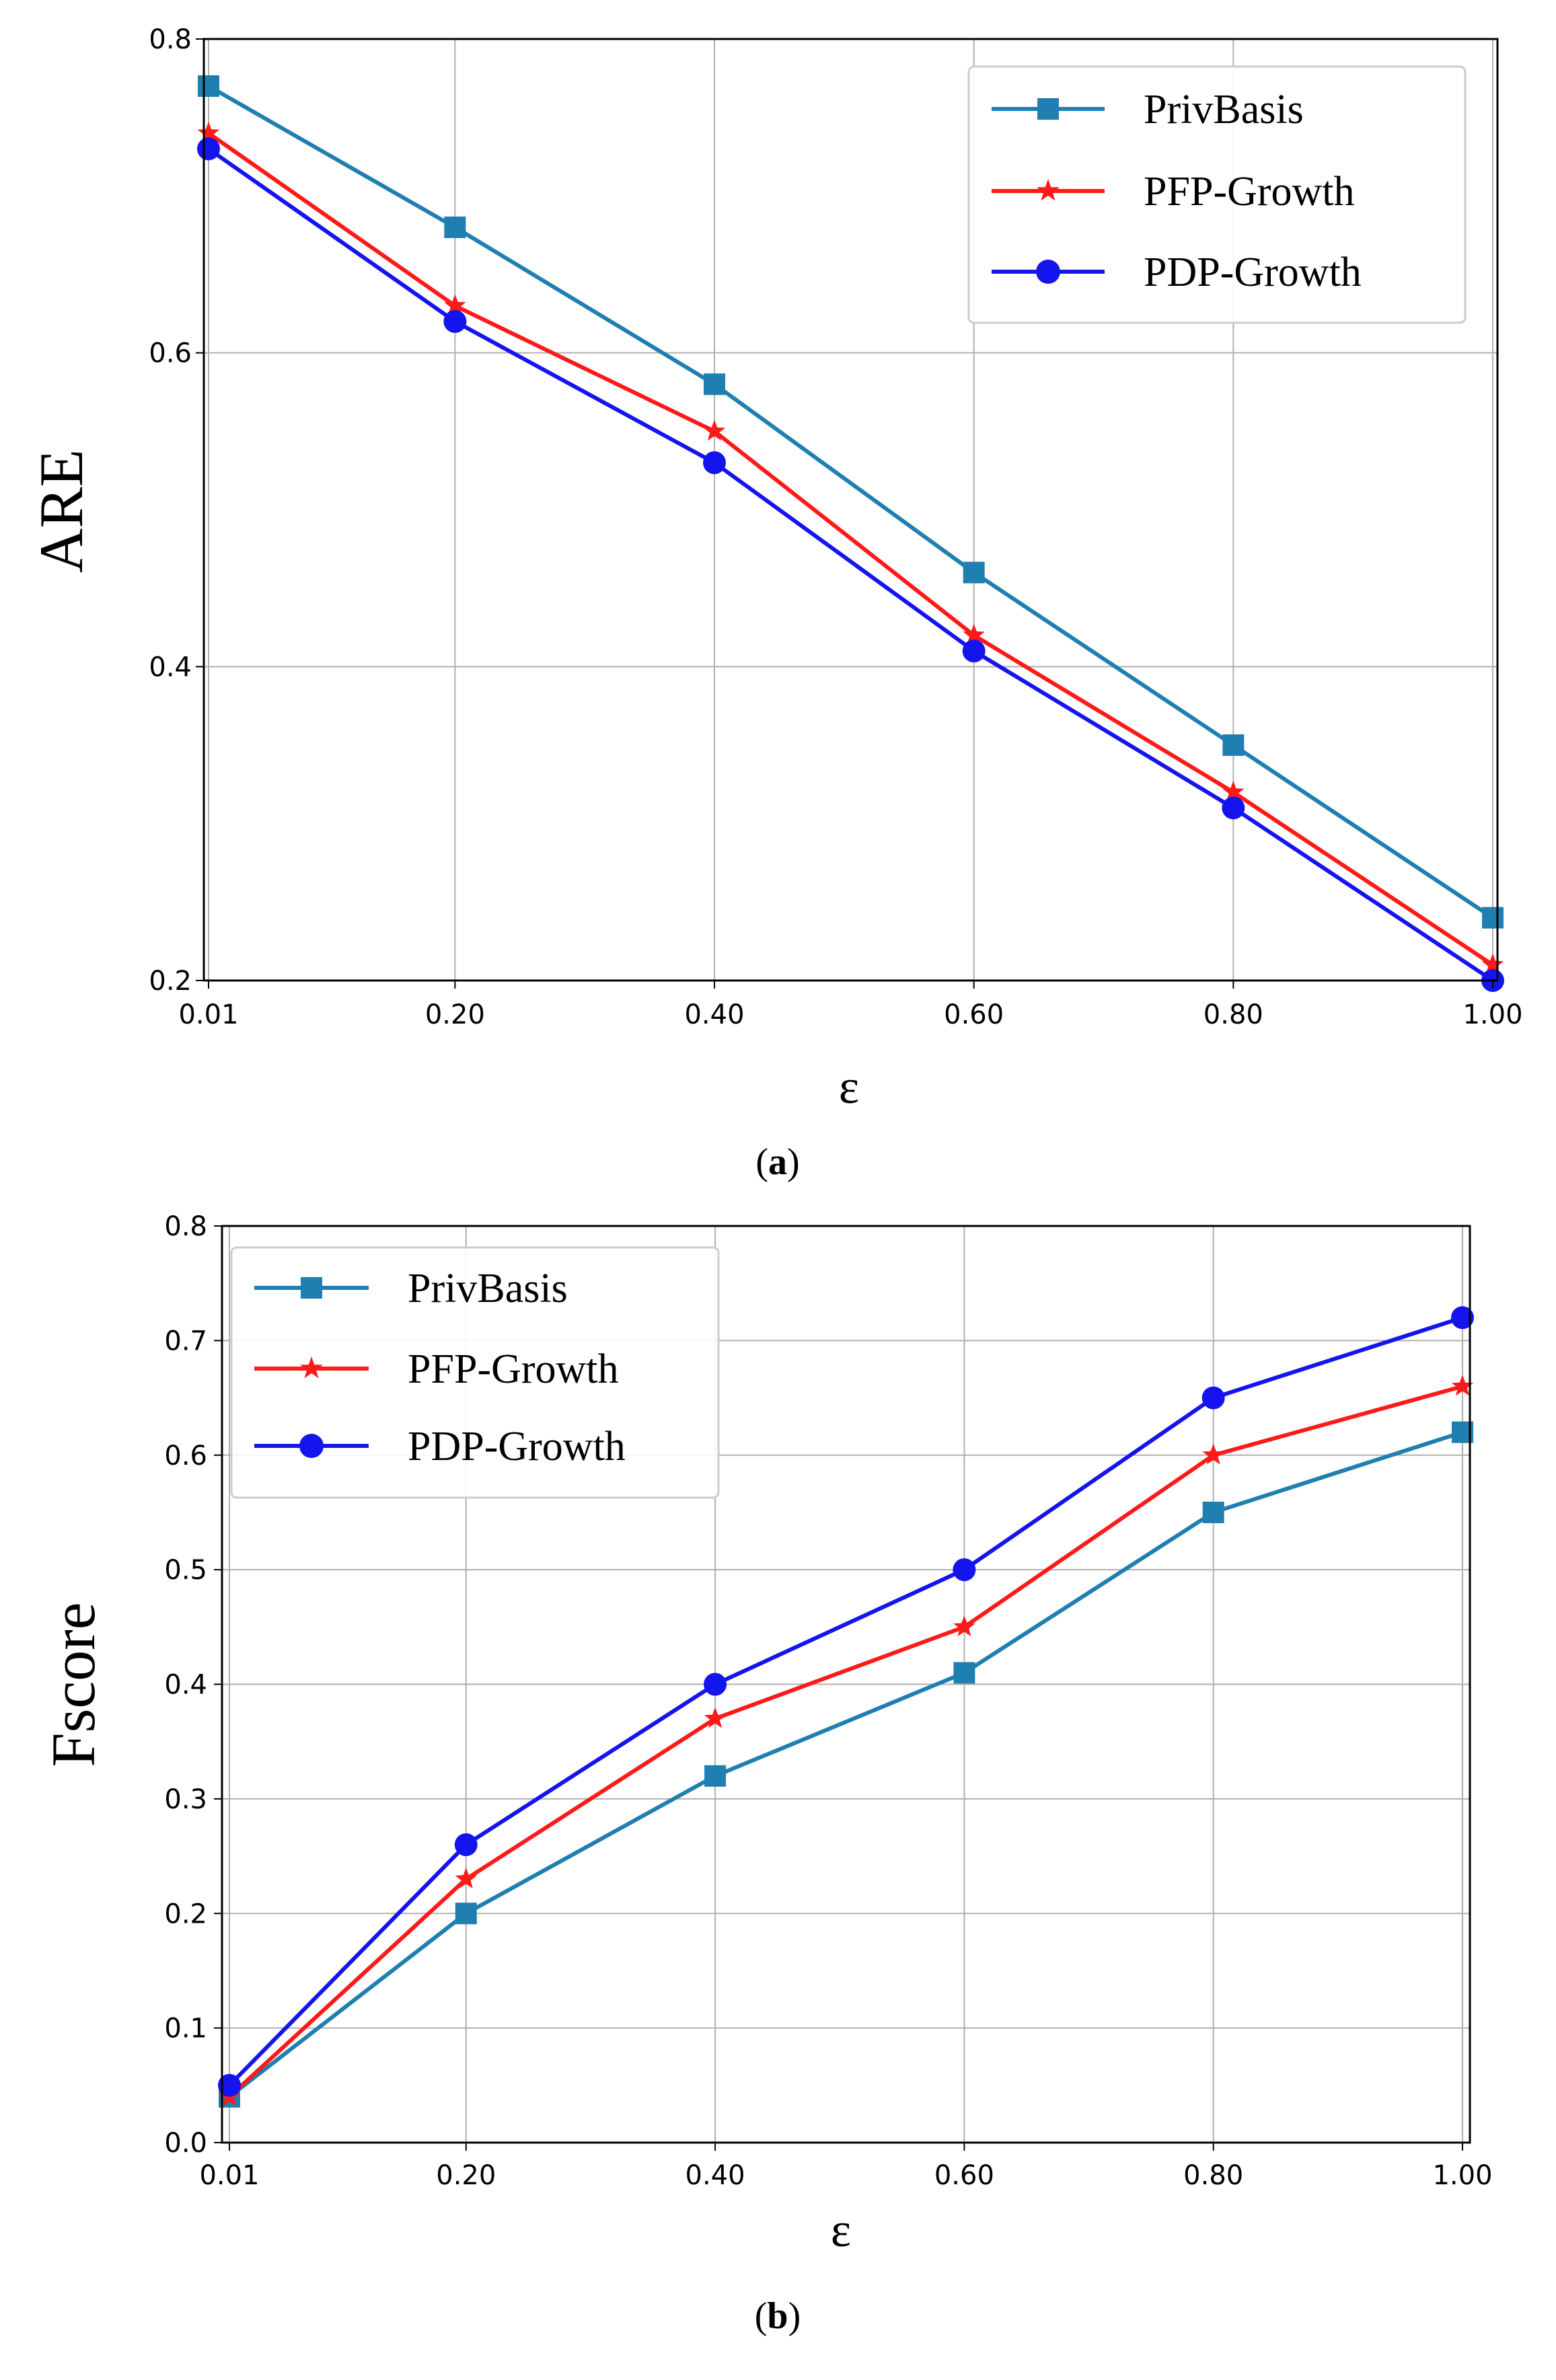  Describe the element at coordinates (777, 1162) in the screenshot. I see `chart-a-caption: (a)` at that location.